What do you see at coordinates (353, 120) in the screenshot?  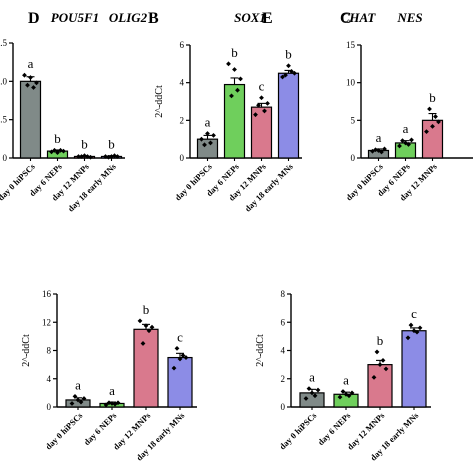 I see `y-tick-label: 5` at bounding box center [353, 120].